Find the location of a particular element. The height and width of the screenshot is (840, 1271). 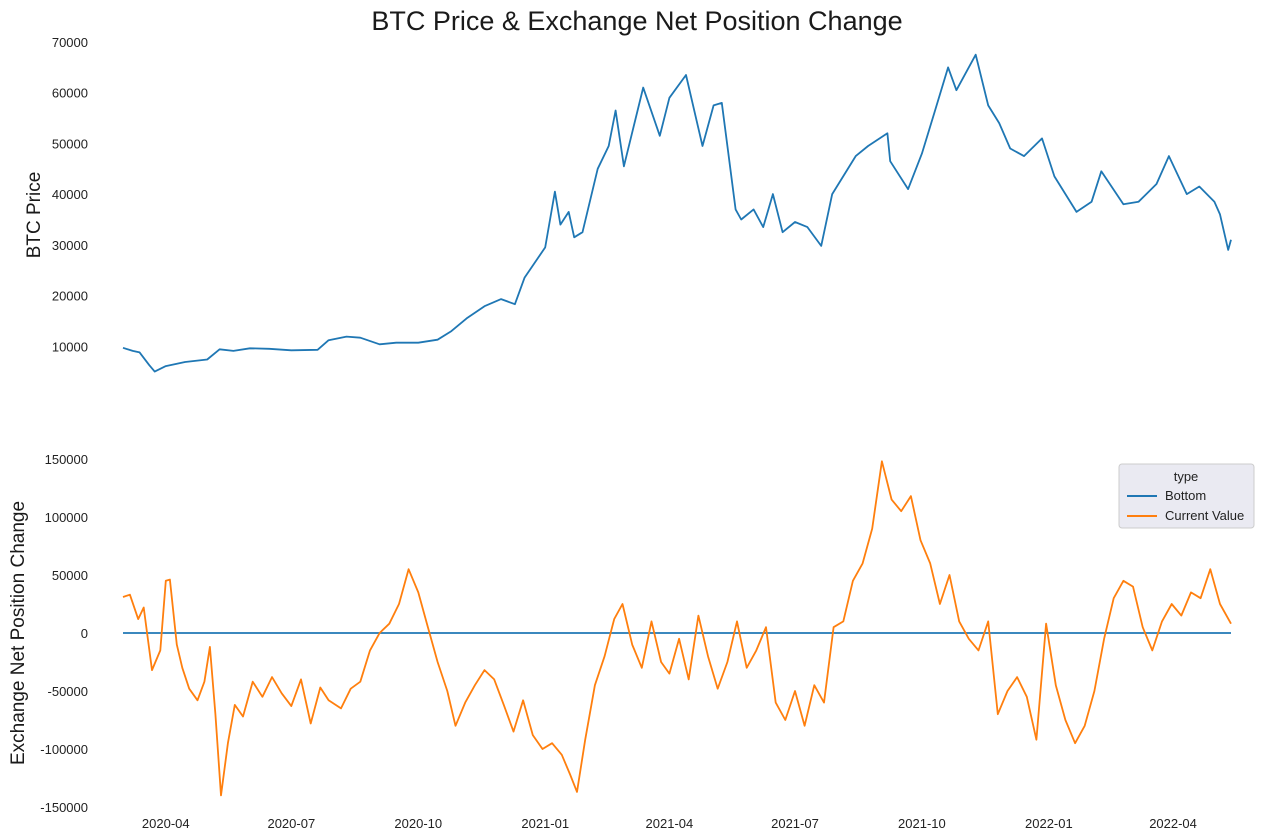

x-tick-label: 2020-04 is located at coordinates (166, 823).